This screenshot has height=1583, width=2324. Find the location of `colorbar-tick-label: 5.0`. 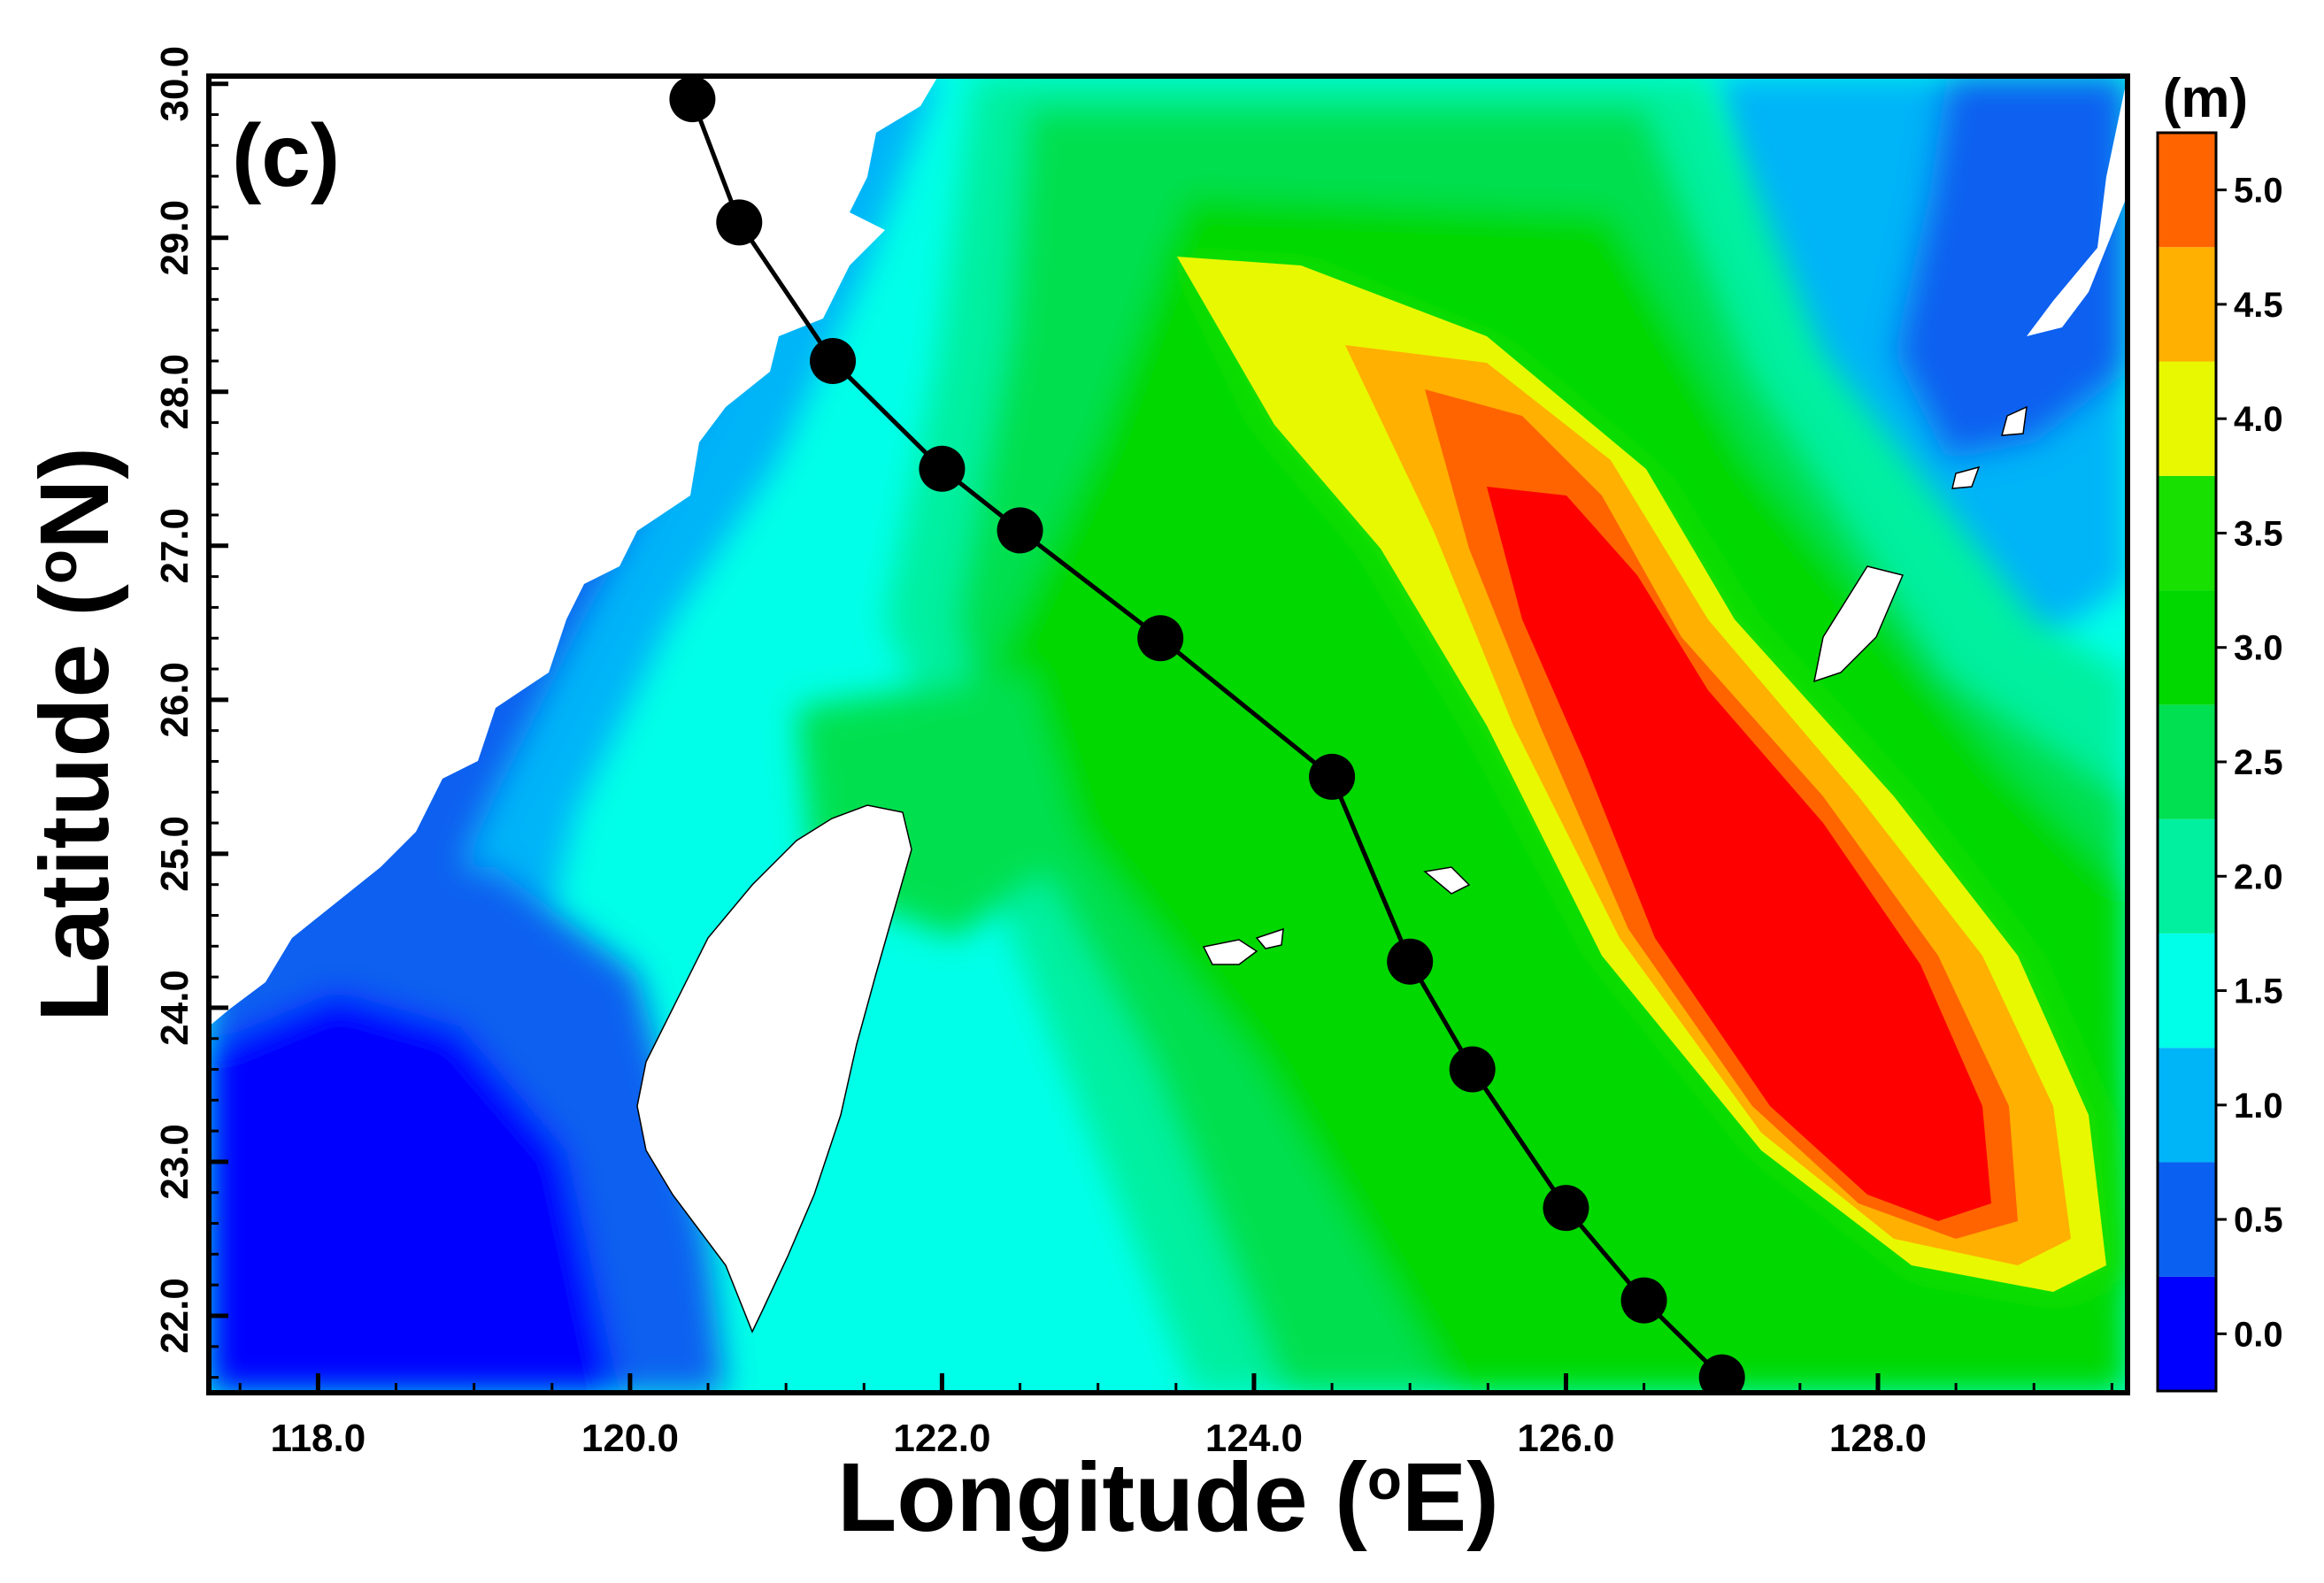

colorbar-tick-label: 5.0 is located at coordinates (2258, 191).